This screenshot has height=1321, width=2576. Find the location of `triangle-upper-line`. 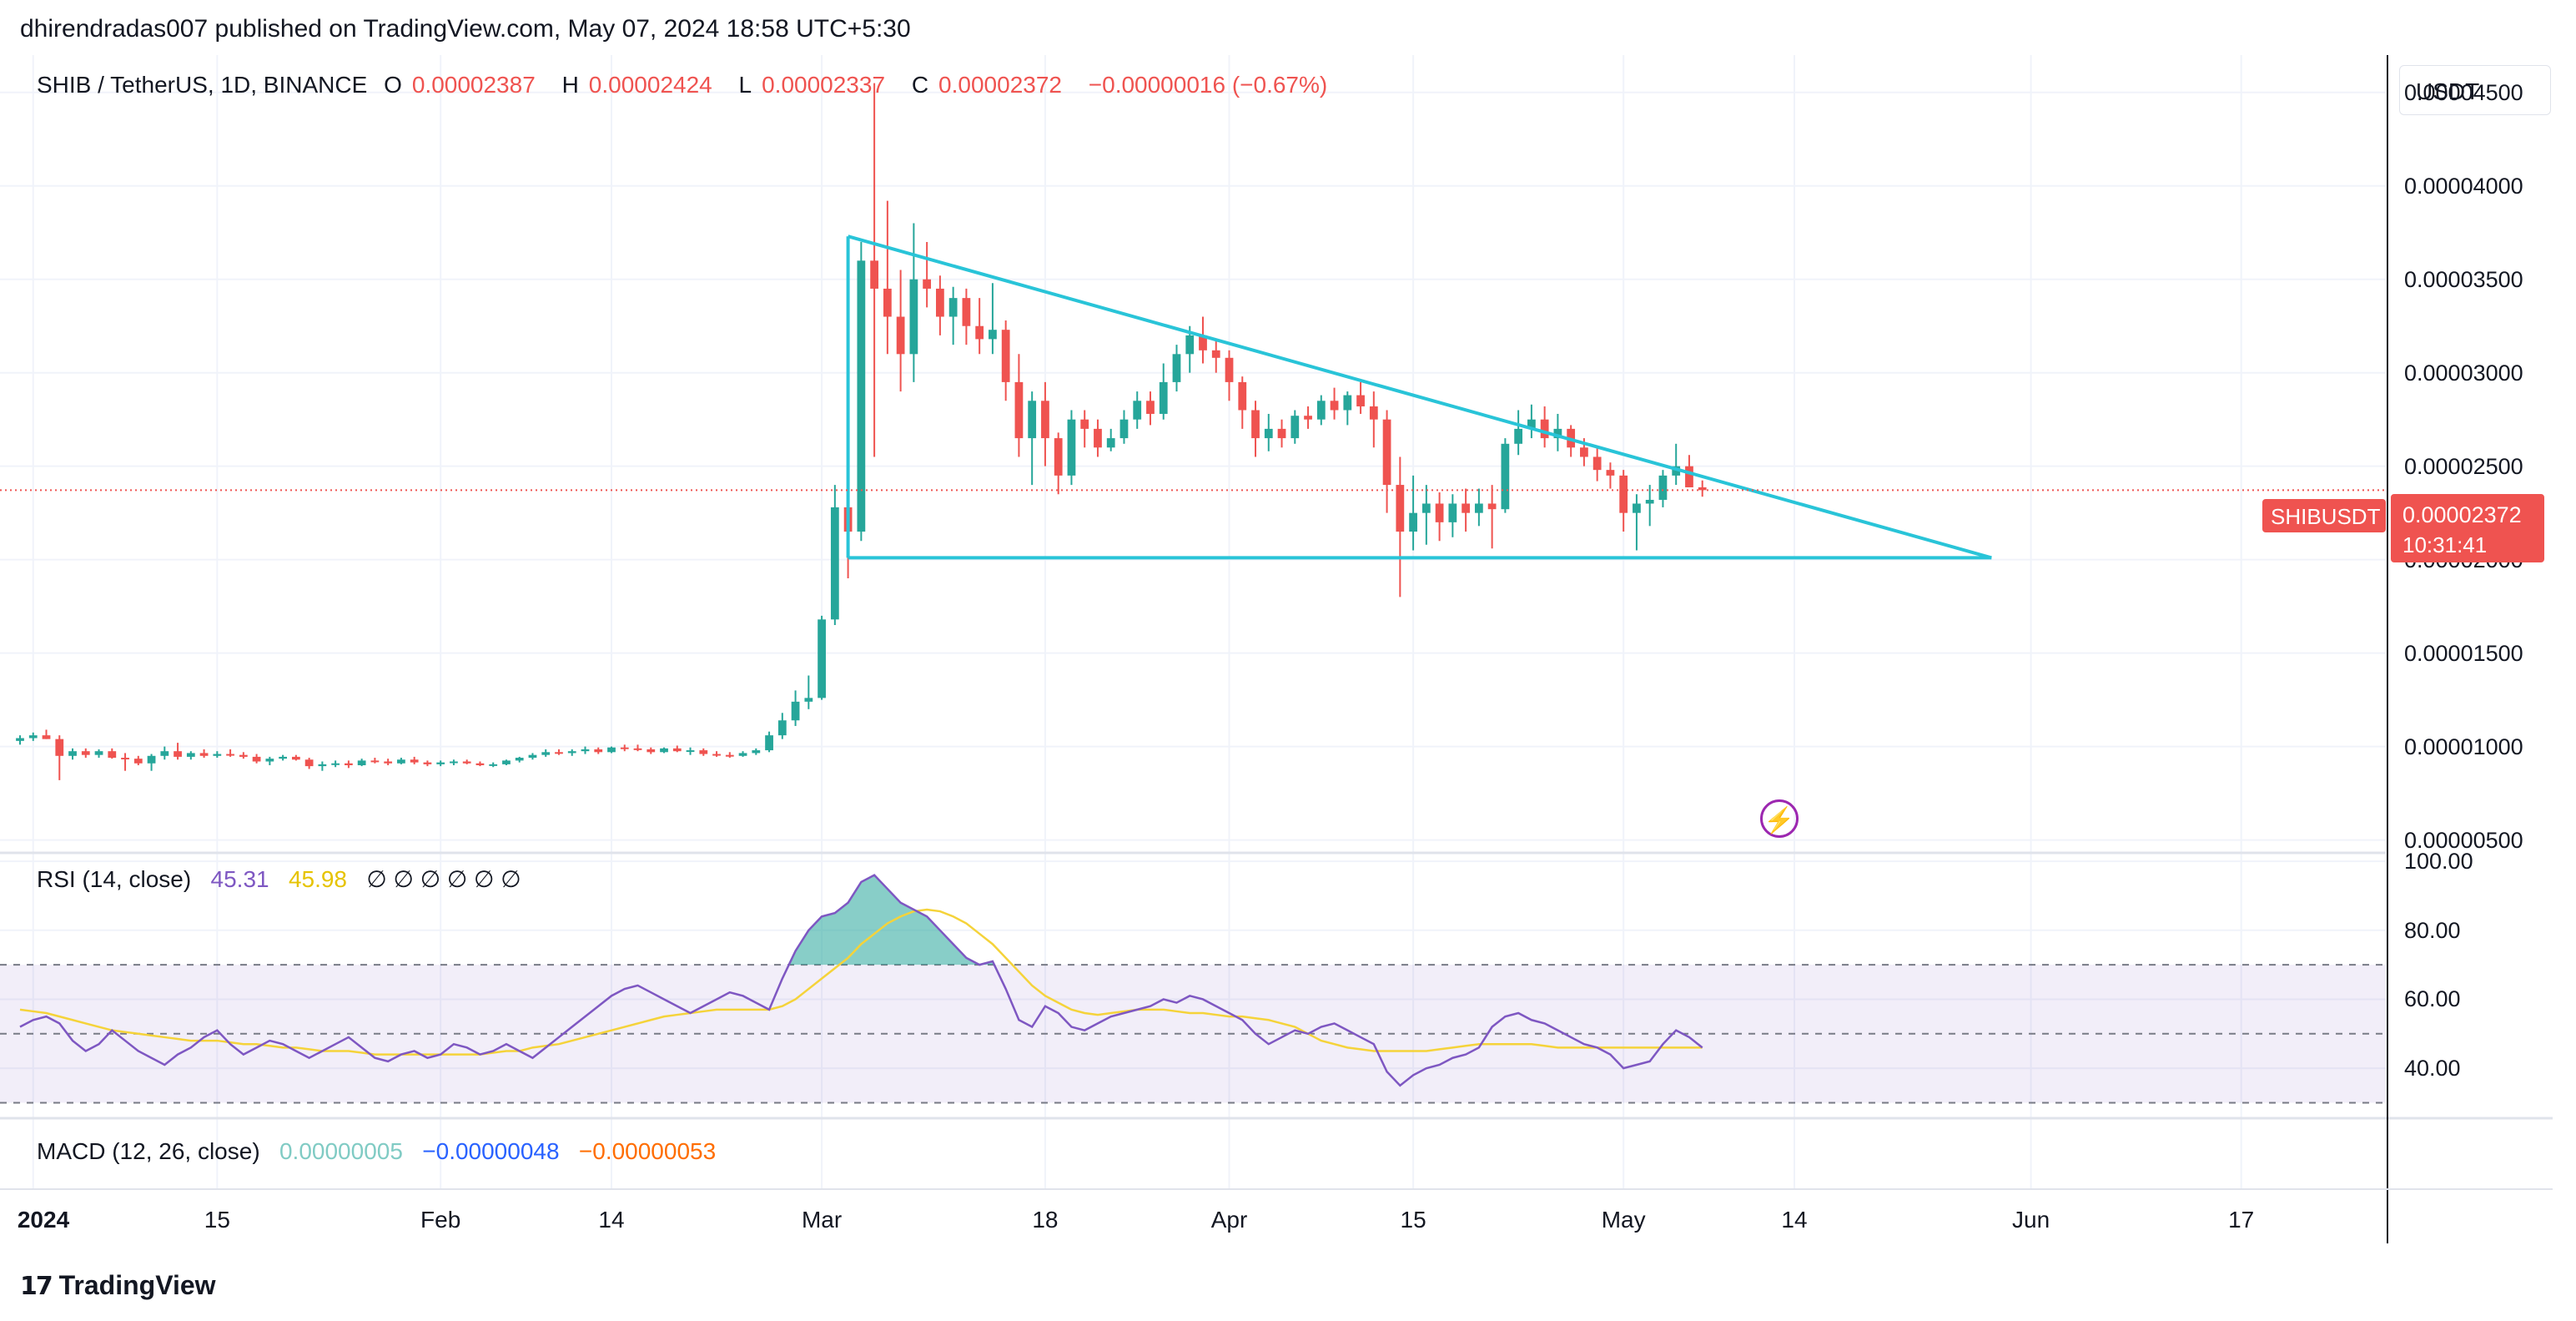

triangle-upper-line is located at coordinates (1420, 397).